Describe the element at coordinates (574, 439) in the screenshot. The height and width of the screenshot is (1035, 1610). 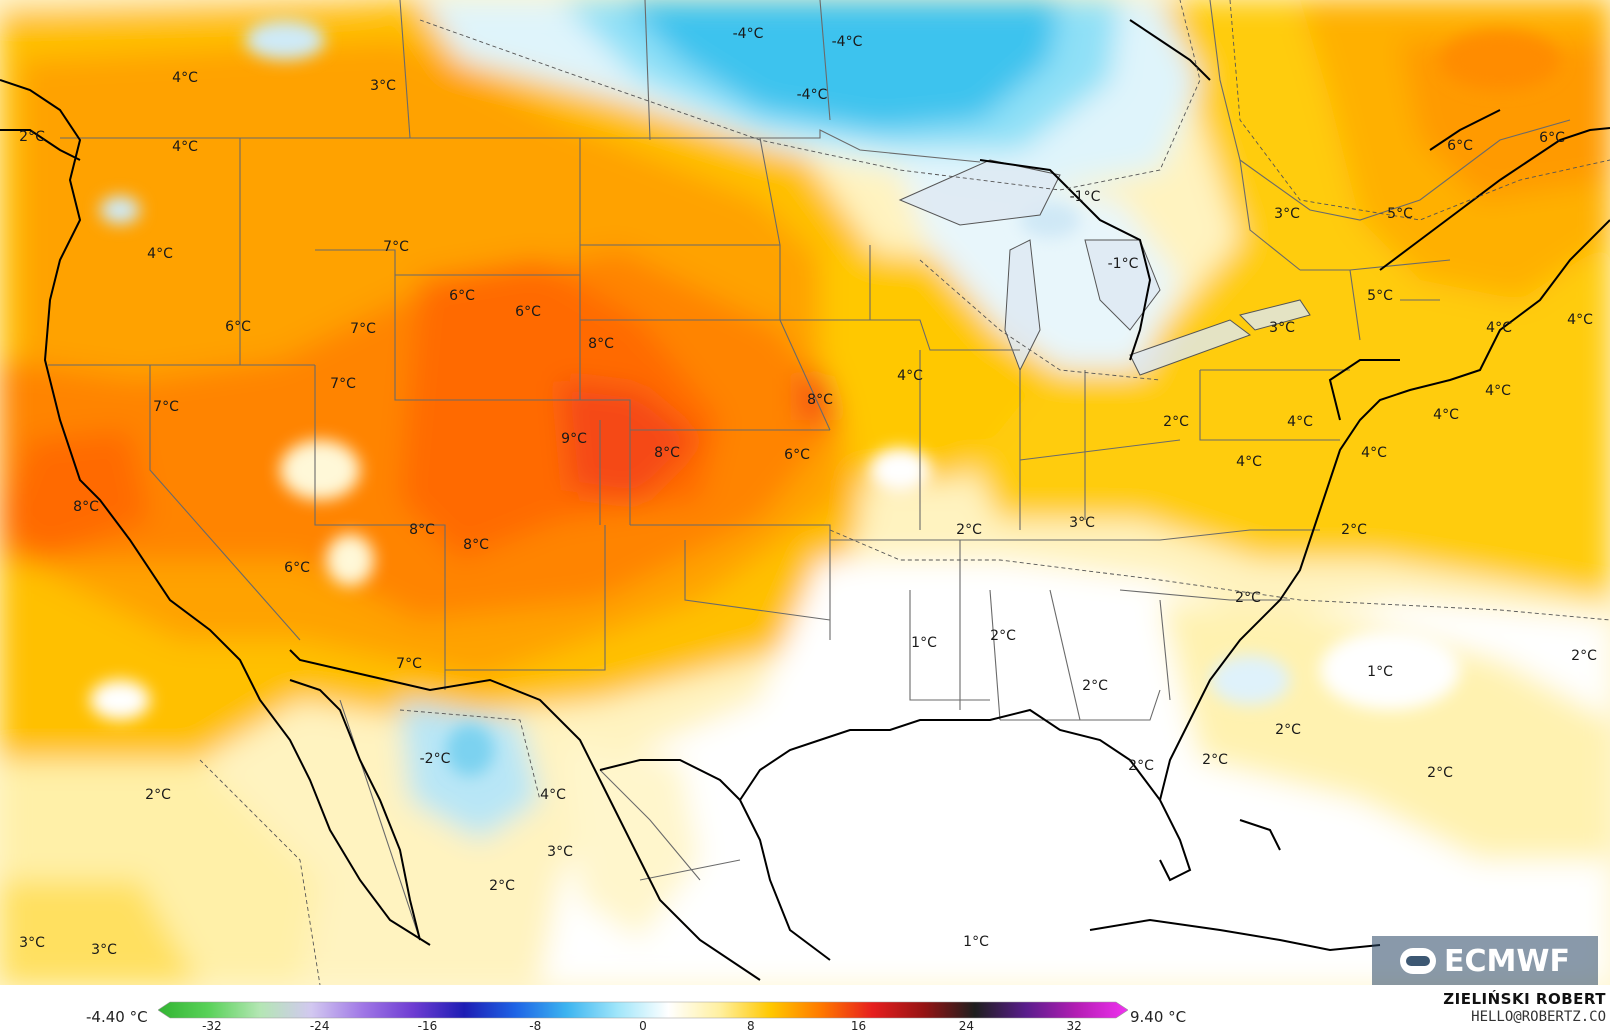
I see `temperature-label: 9°C` at that location.